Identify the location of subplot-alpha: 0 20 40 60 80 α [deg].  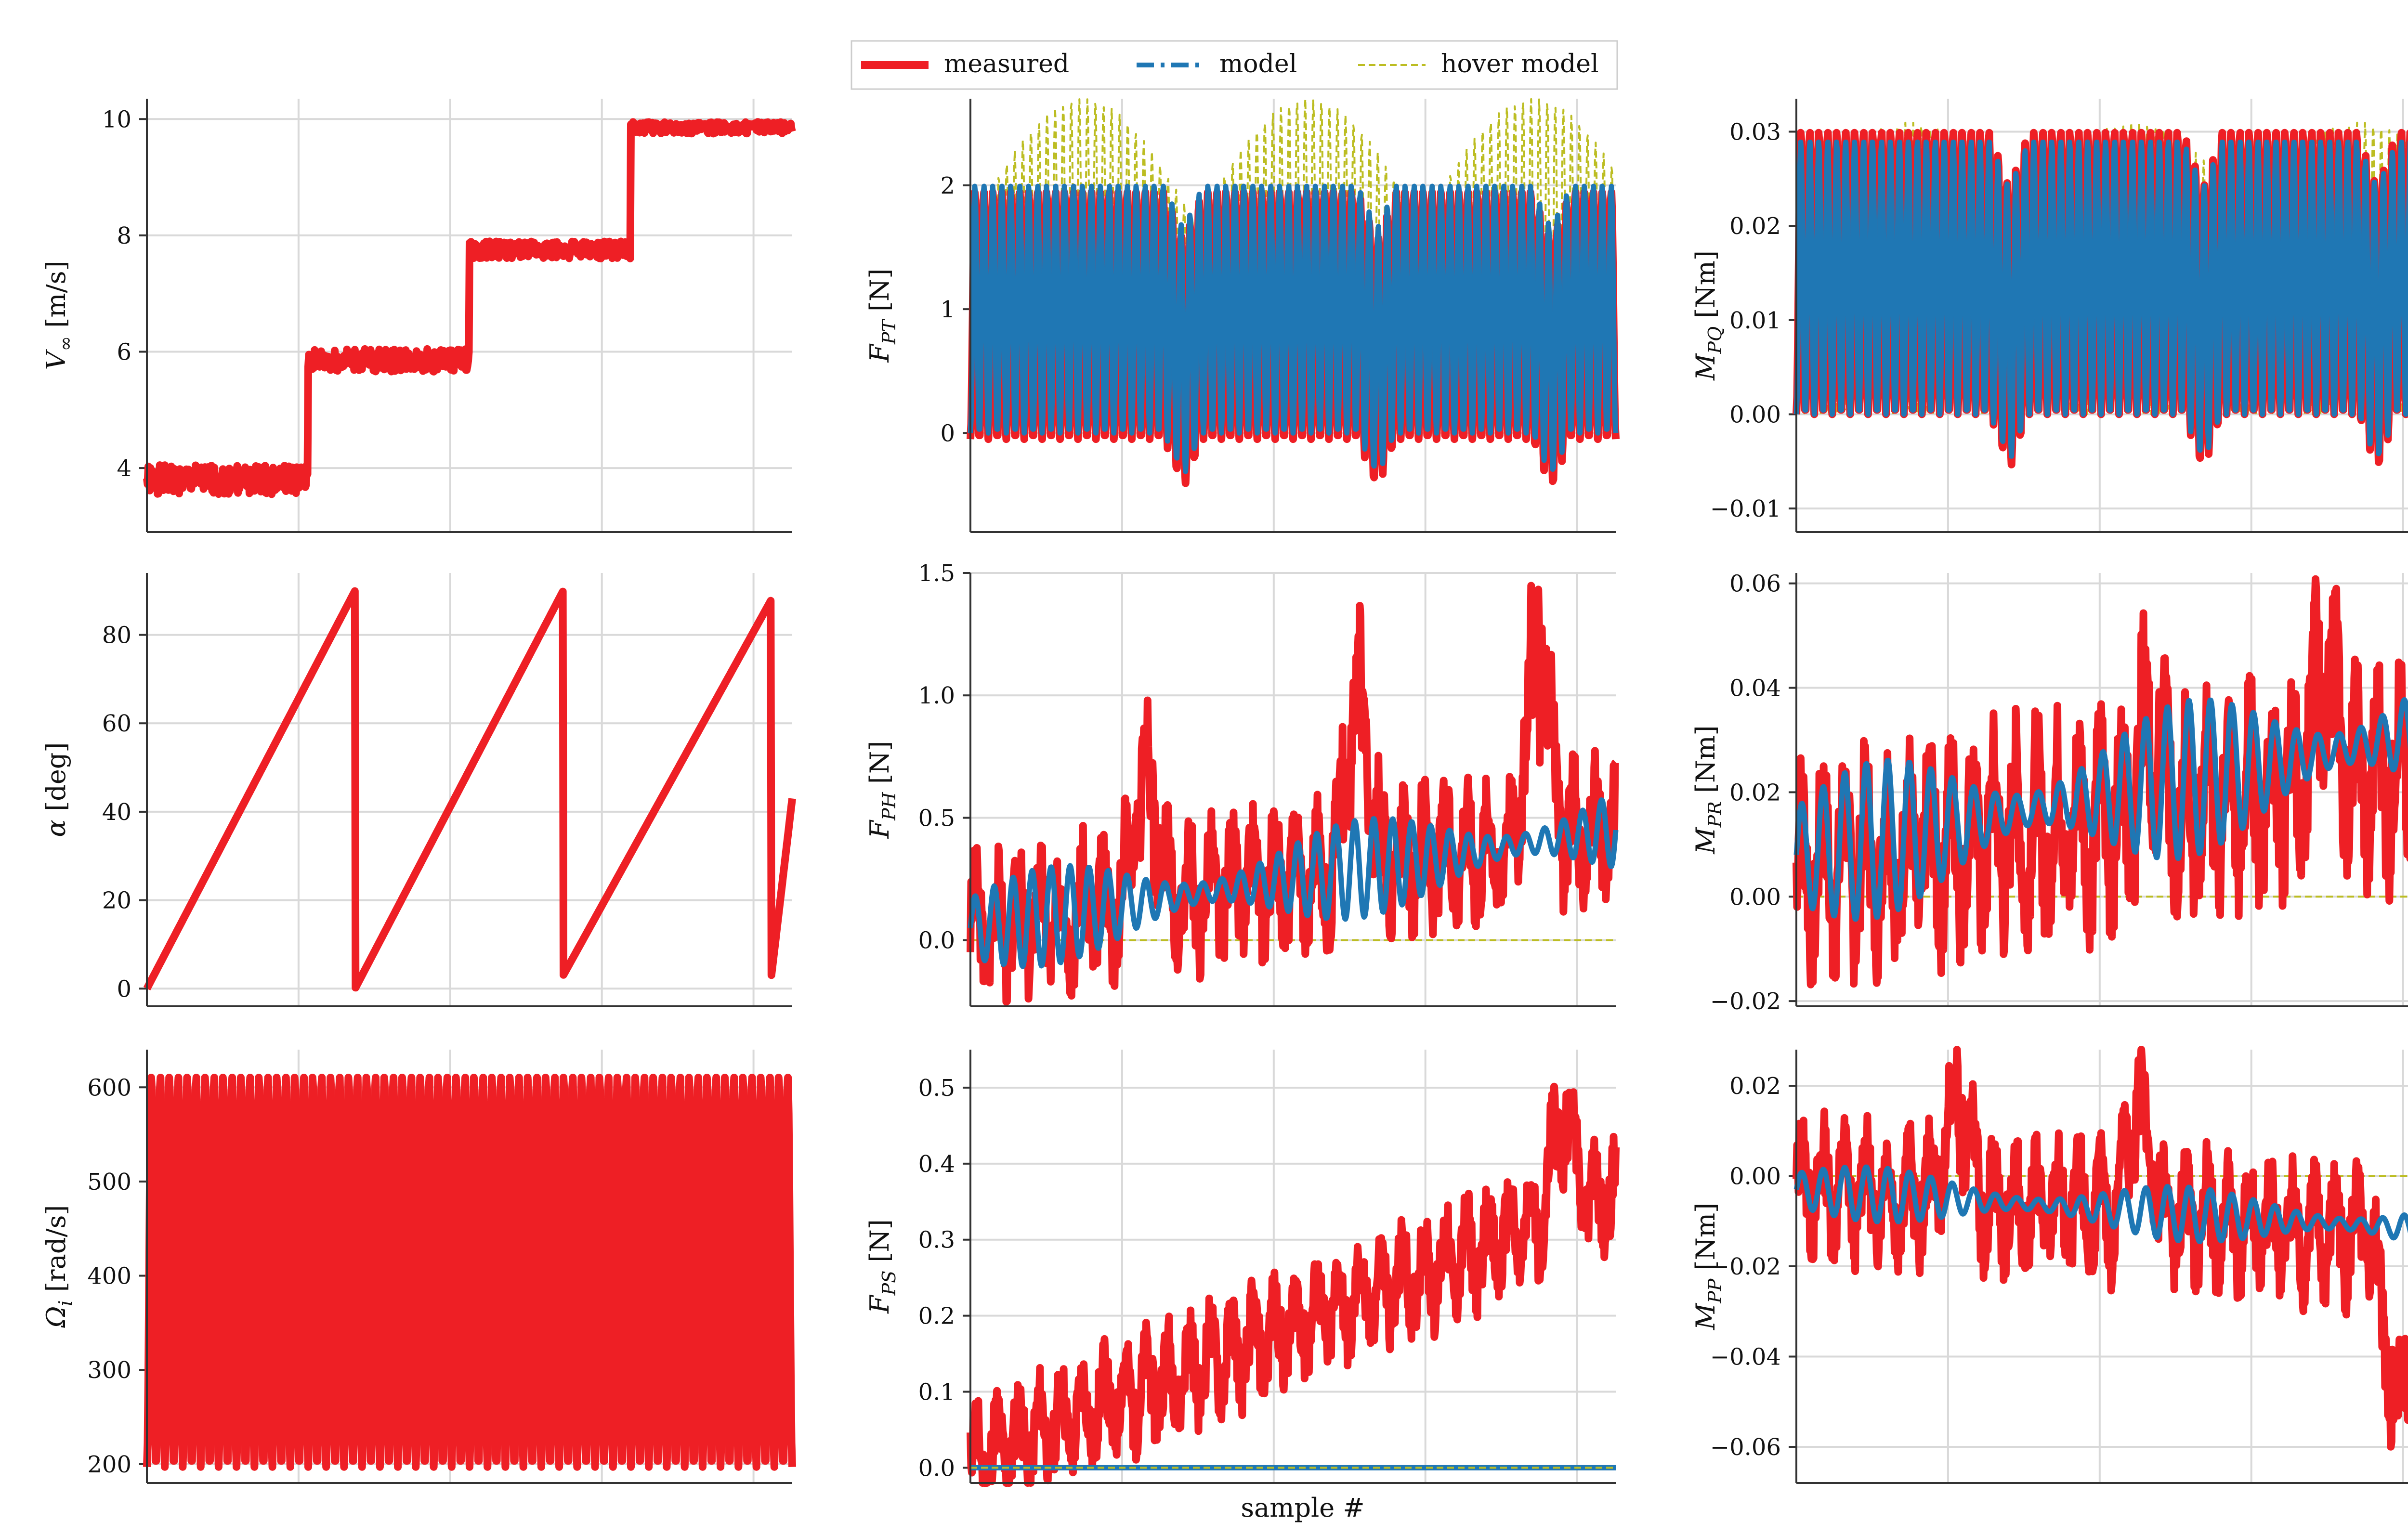
(418, 790).